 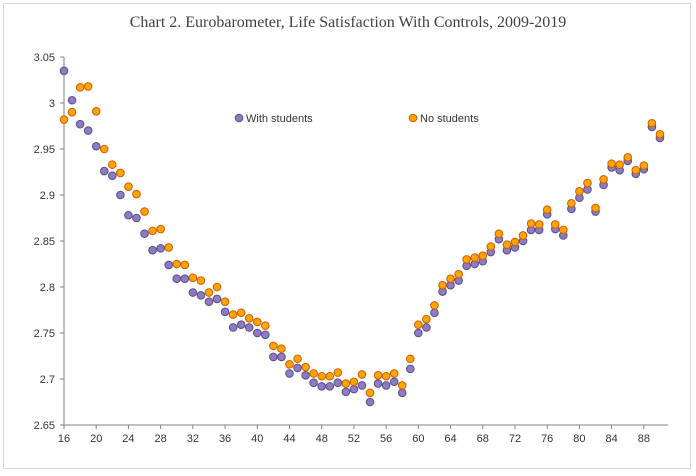 I want to click on x-tick-label: 76, so click(x=547, y=439).